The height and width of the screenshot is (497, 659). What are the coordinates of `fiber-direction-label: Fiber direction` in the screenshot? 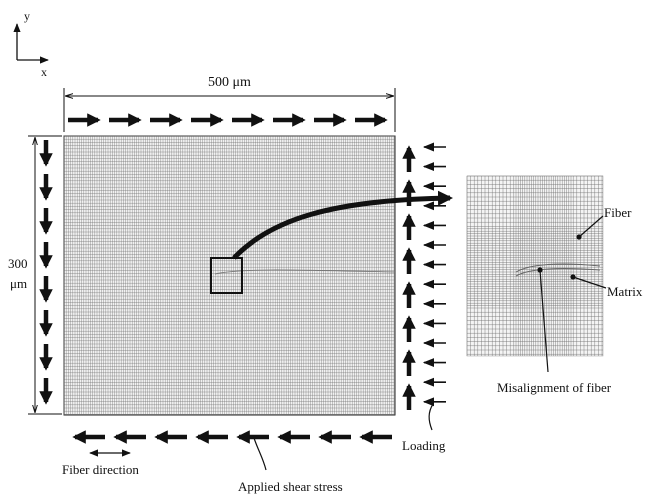 It's located at (100, 469).